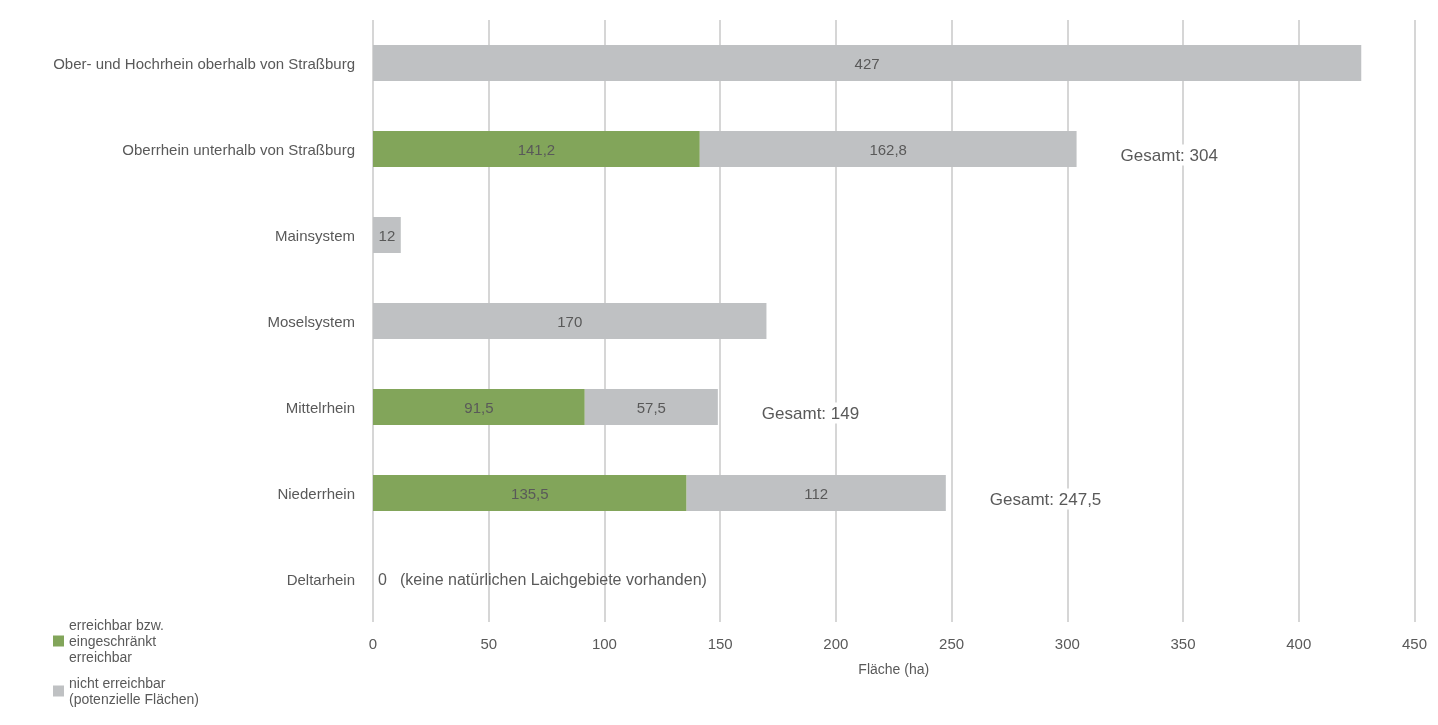  I want to click on x-tick-label: 250, so click(952, 643).